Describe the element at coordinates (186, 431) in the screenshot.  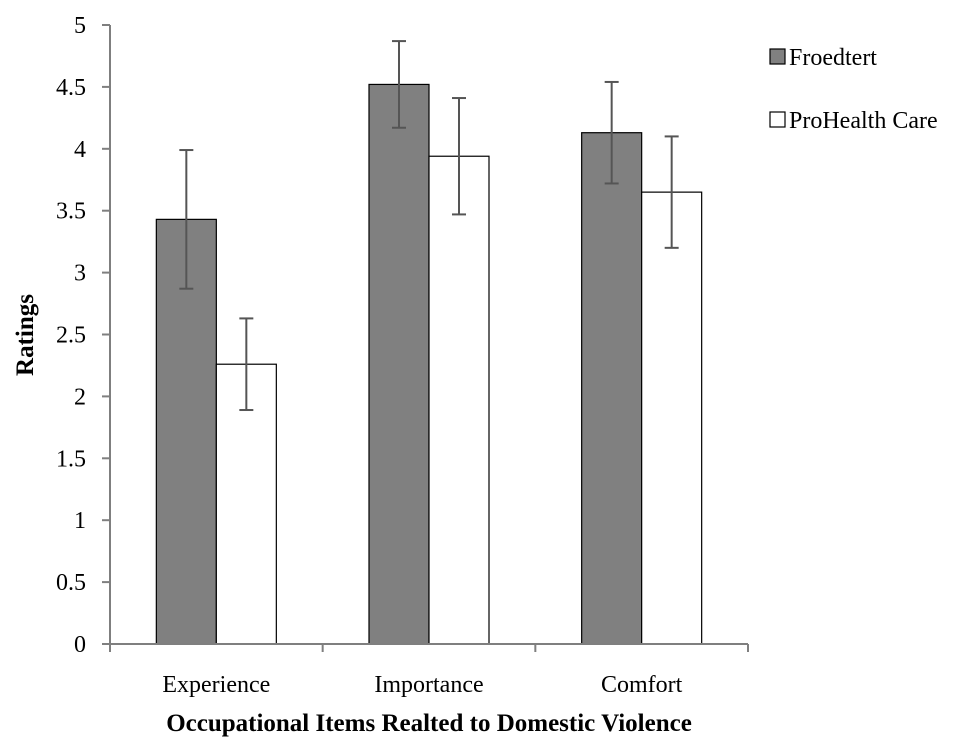
I see `bar-froedtert-experience` at that location.